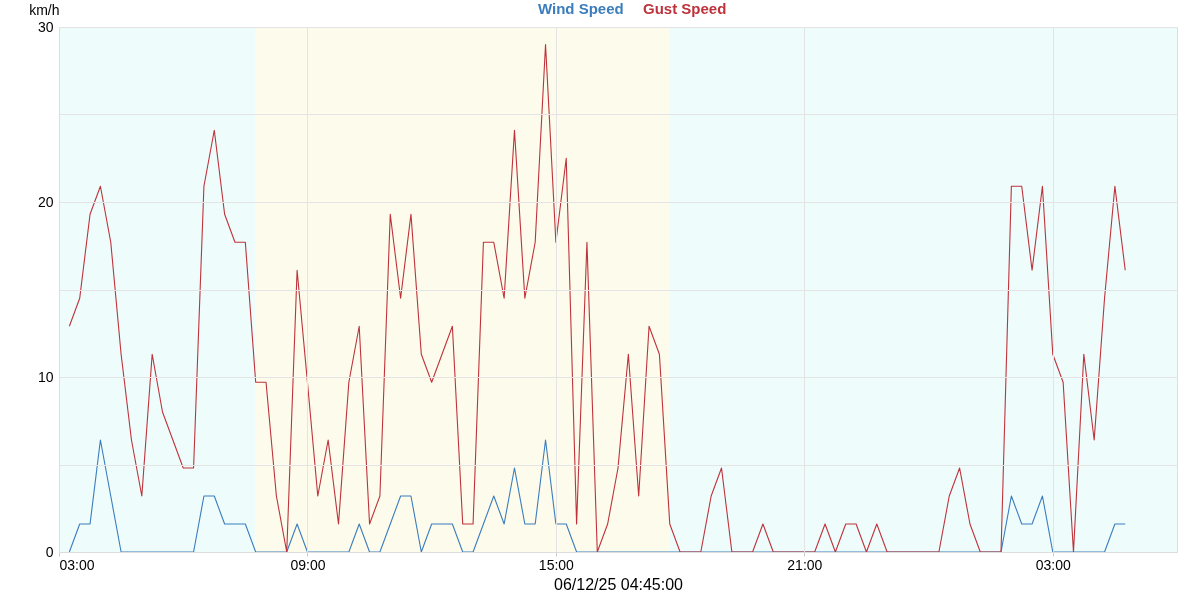 This screenshot has height=600, width=1200. What do you see at coordinates (45, 376) in the screenshot?
I see `y-tick-label: 10` at bounding box center [45, 376].